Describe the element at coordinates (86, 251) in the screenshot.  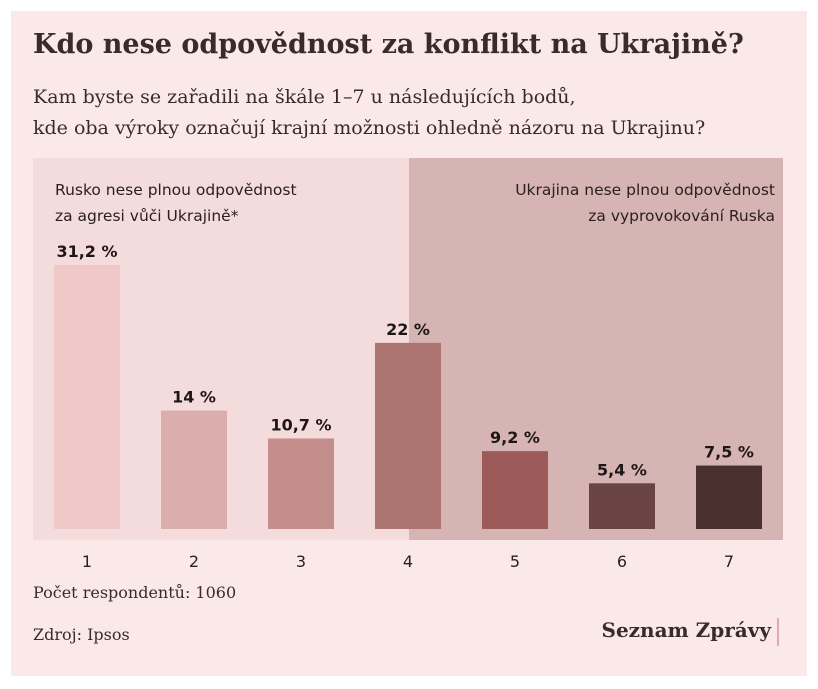
I see `bar-value-label-1: 31,2 %` at that location.